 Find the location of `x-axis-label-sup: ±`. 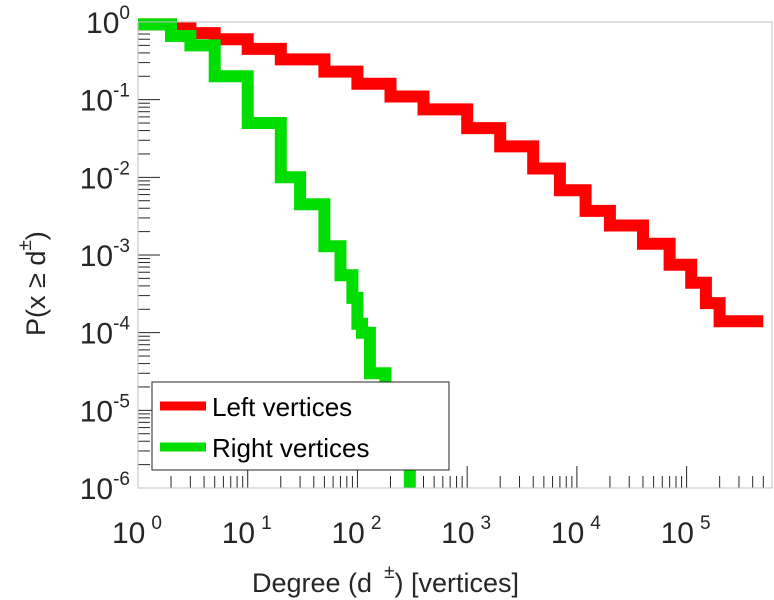

x-axis-label-sup: ± is located at coordinates (389, 572).